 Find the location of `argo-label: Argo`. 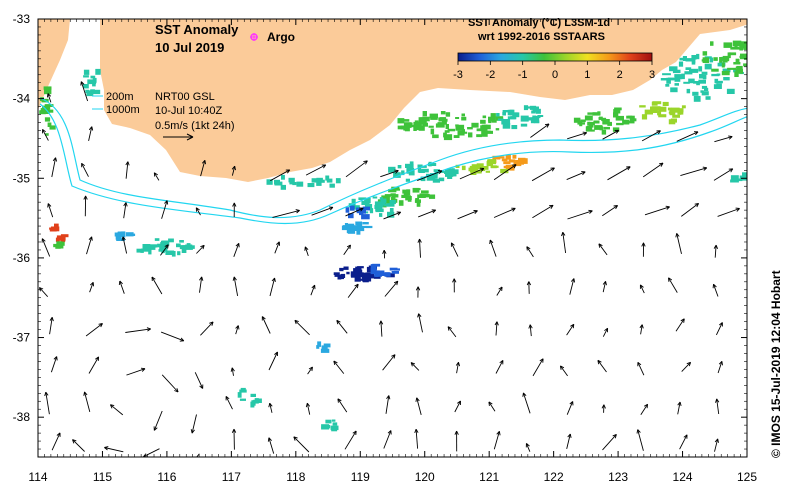

argo-label: Argo is located at coordinates (281, 37).